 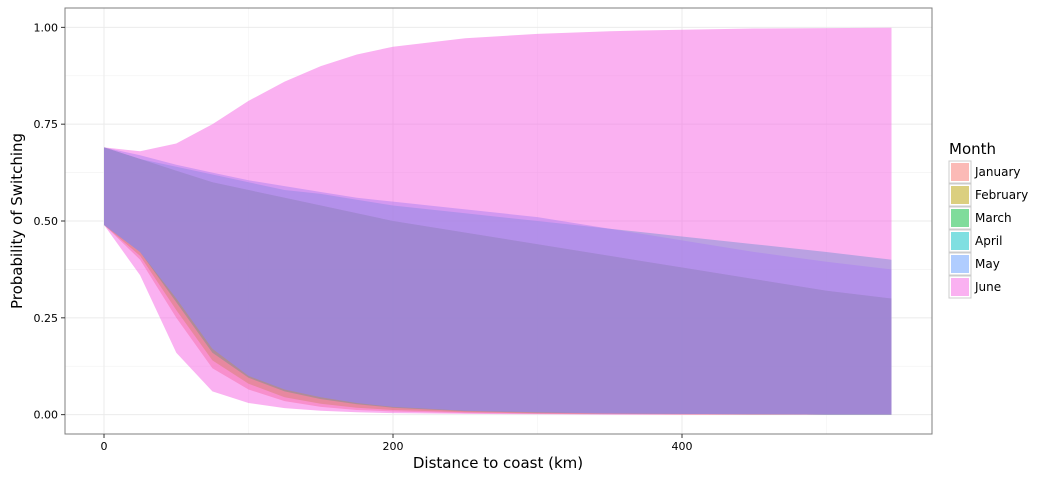 What do you see at coordinates (987, 264) in the screenshot?
I see `legend-label-may: May` at bounding box center [987, 264].